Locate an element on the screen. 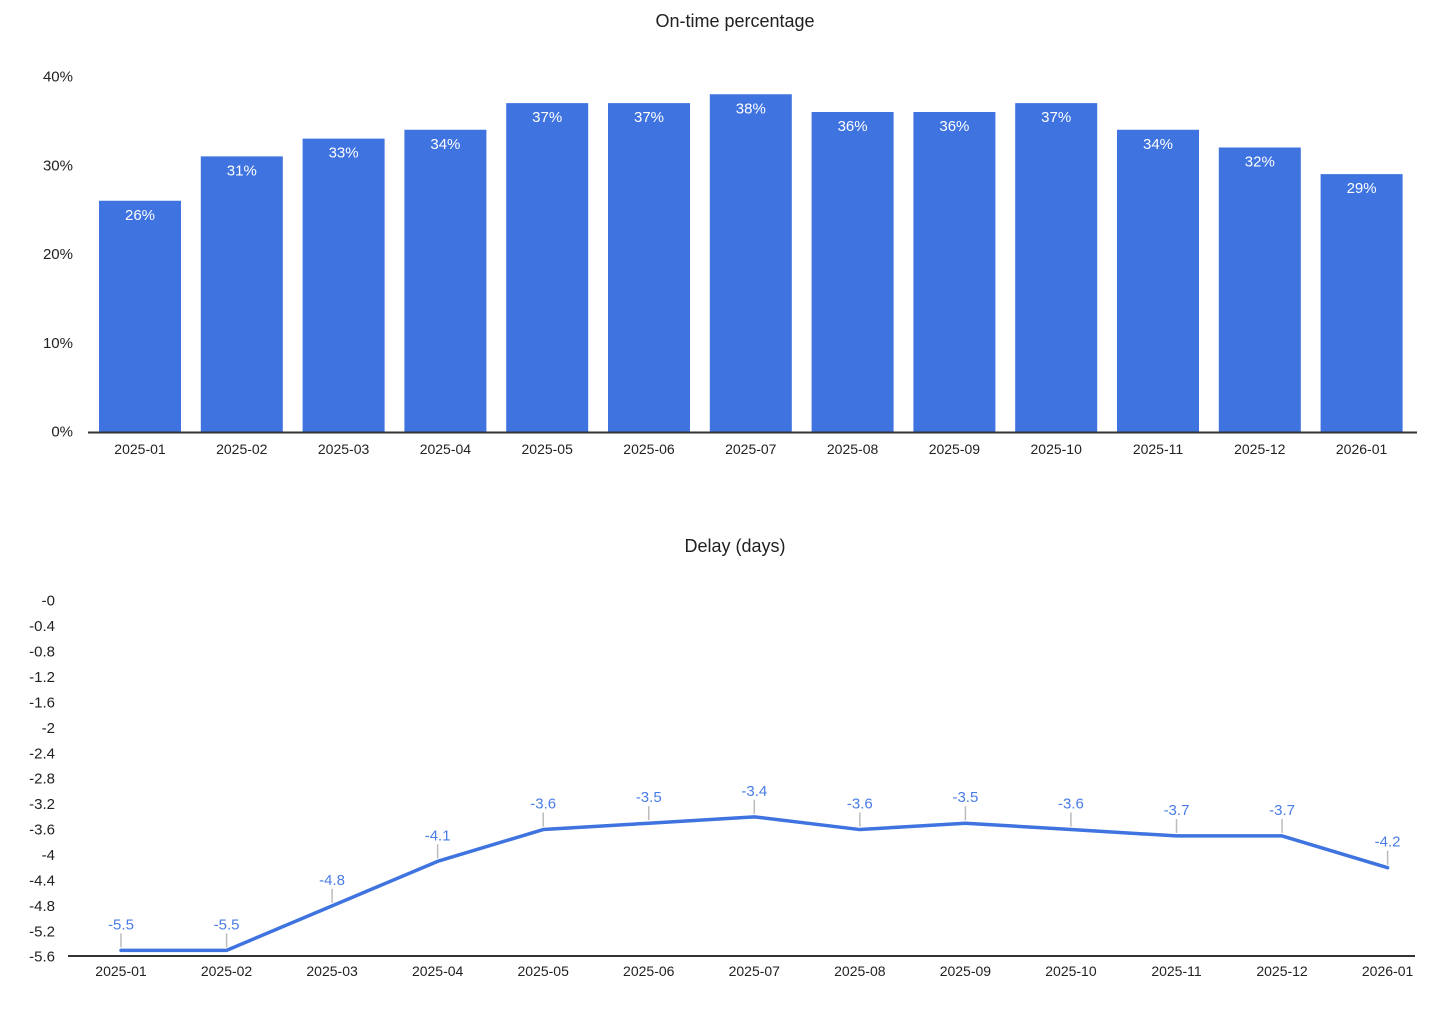 This screenshot has width=1442, height=1010. line-x-tick-label: 2025-06 is located at coordinates (649, 971).